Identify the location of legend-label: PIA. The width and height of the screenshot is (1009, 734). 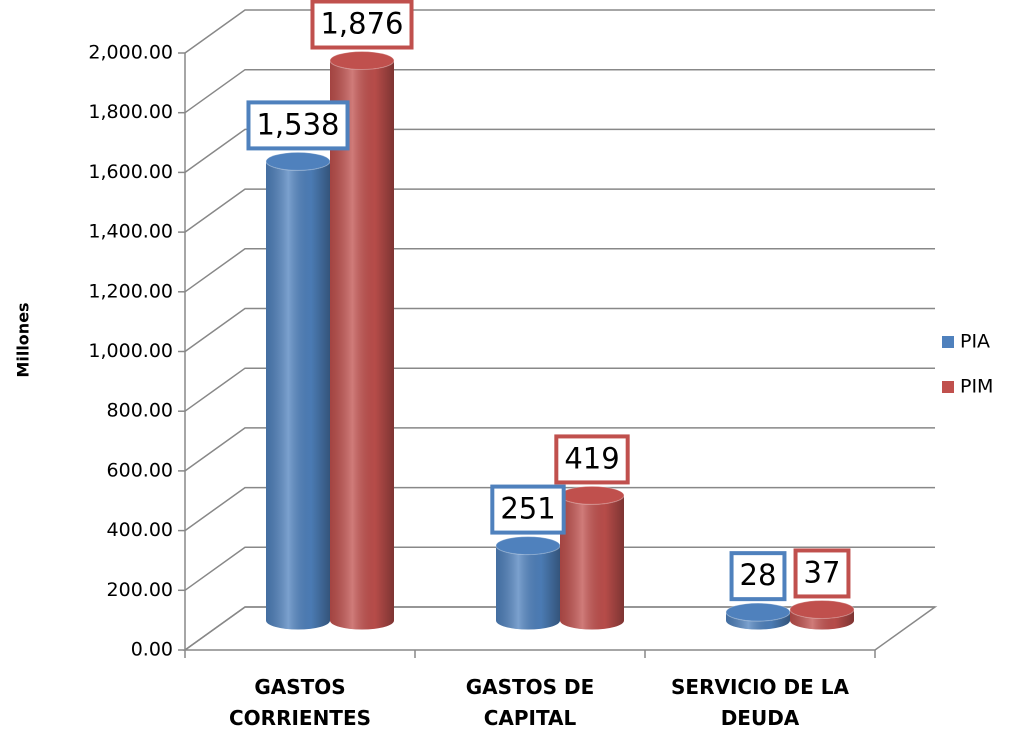
(975, 342).